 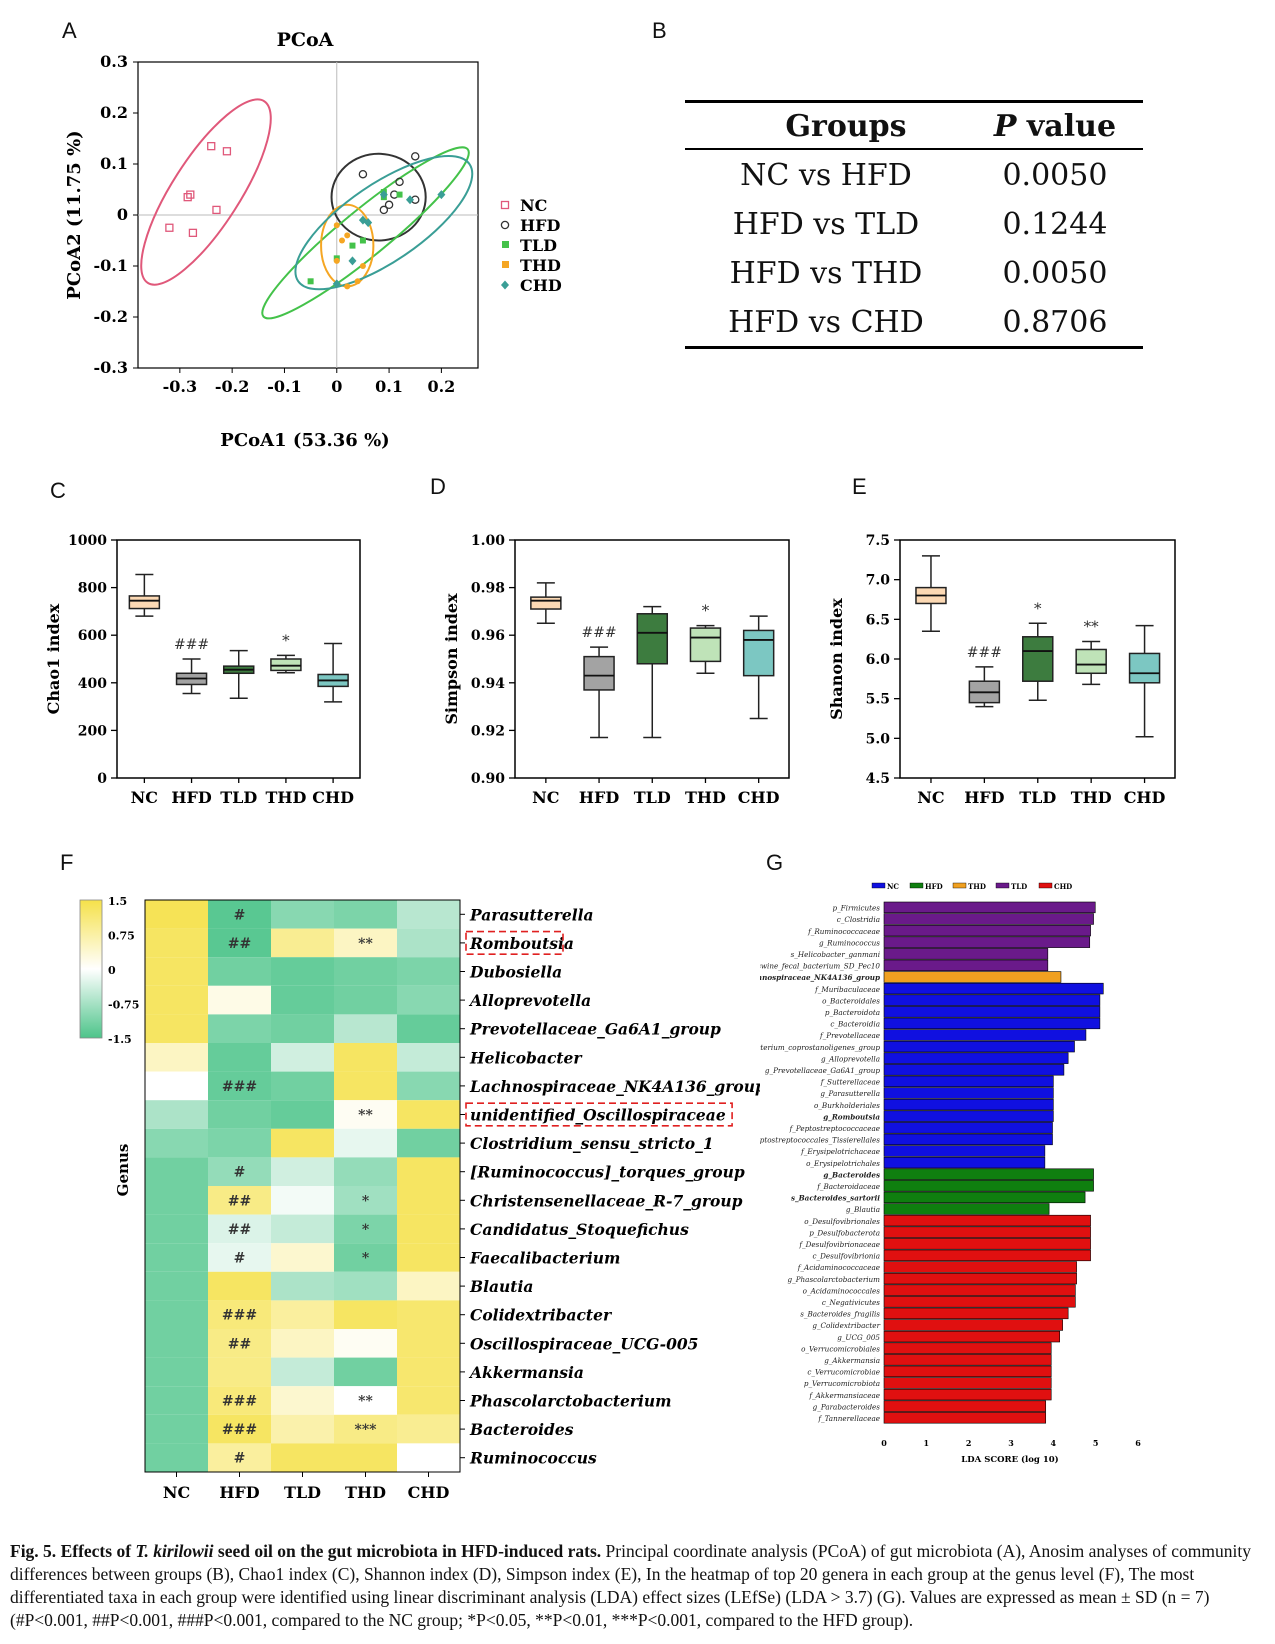 I want to click on heatmap-col-label: NC, so click(x=176, y=1491).